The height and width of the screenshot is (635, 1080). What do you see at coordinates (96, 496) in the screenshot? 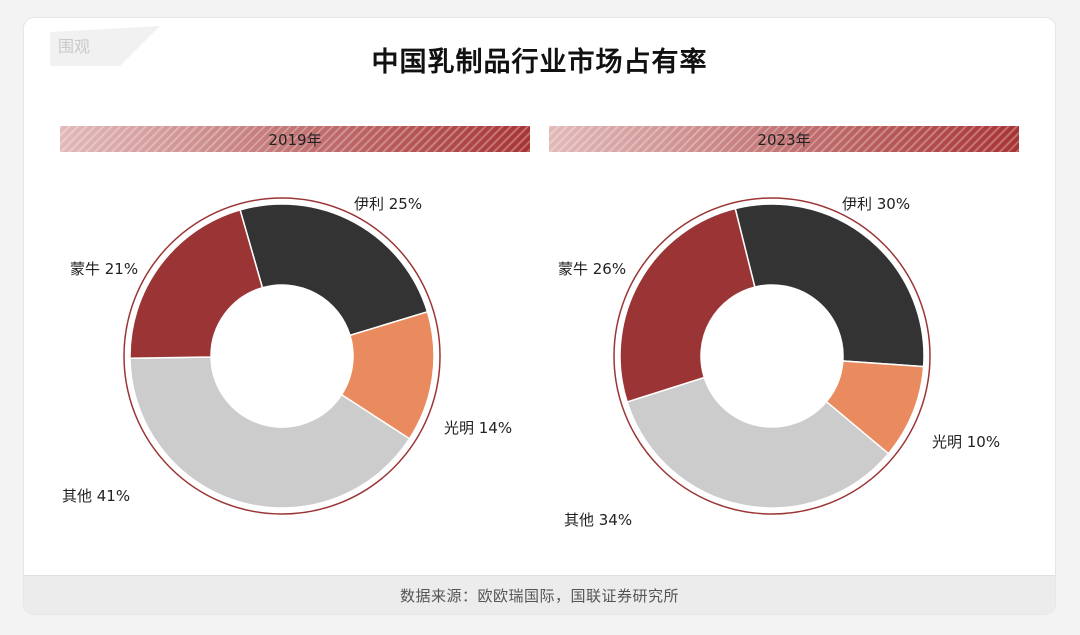
I see `slice-label-其他: 其他 41%` at bounding box center [96, 496].